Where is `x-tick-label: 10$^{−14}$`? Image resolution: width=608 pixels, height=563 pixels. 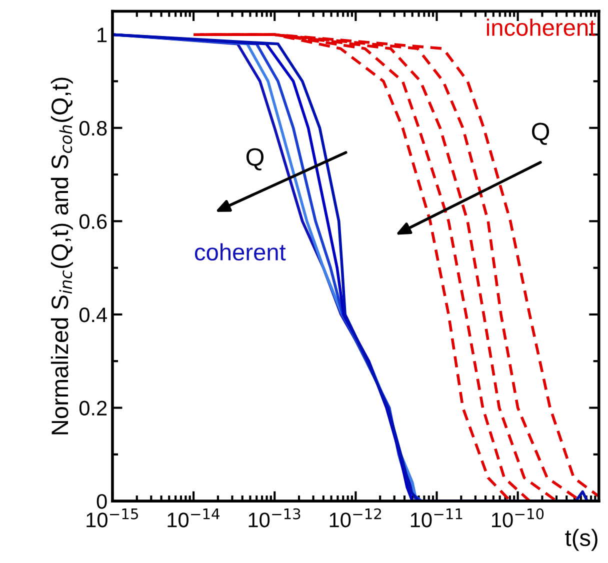
x-tick-label: 10$^{−14}$ is located at coordinates (194, 518).